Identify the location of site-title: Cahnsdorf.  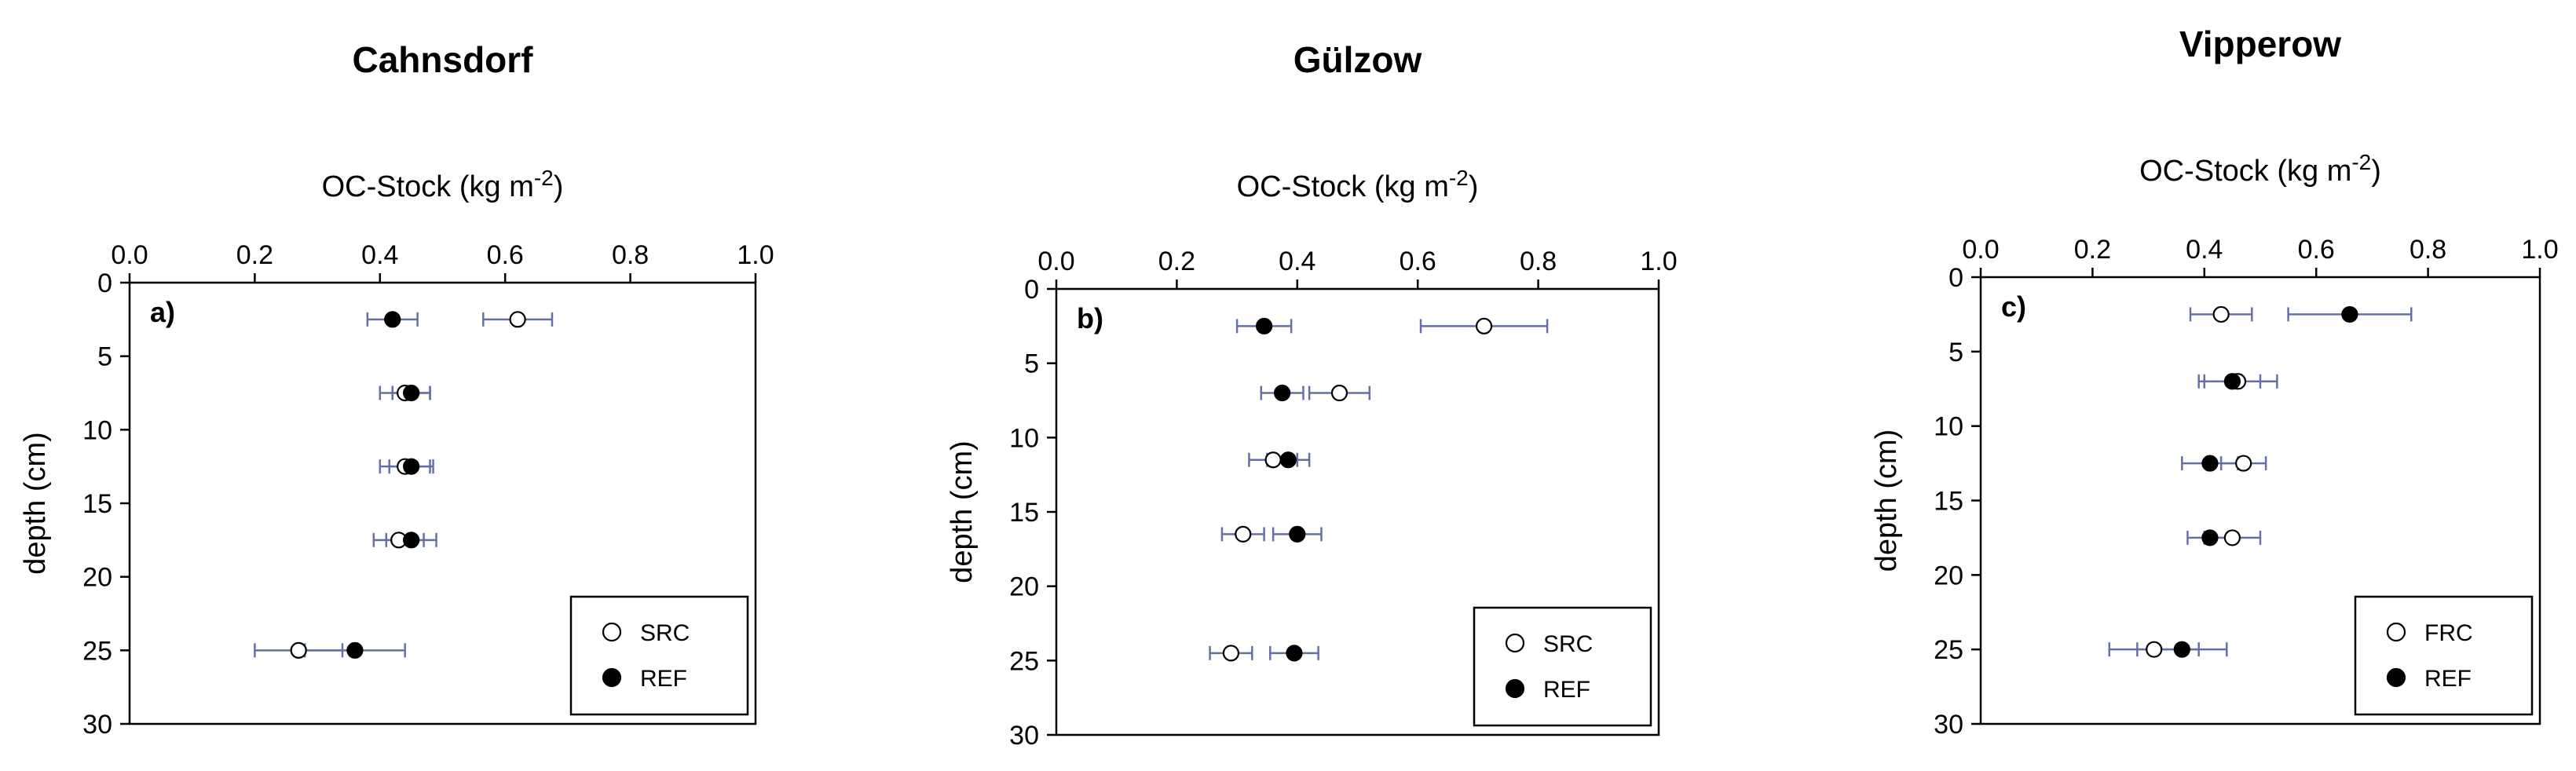
(443, 59).